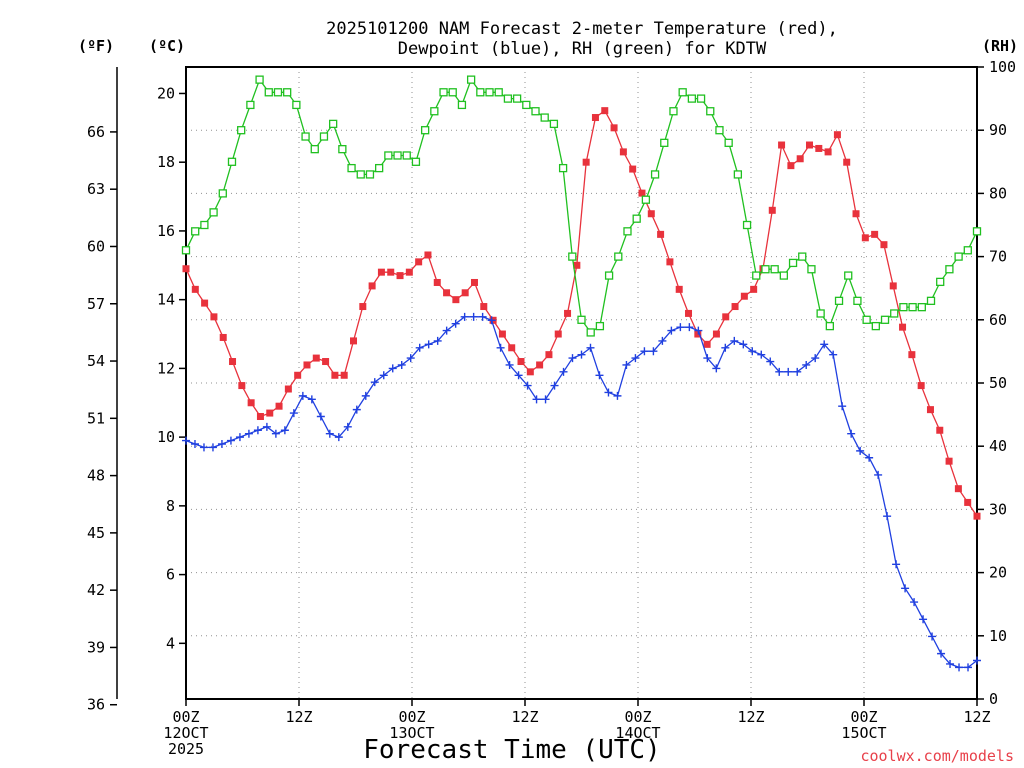 This screenshot has width=1024, height=768. What do you see at coordinates (166, 162) in the screenshot?
I see `celsius-tick-label: 18` at bounding box center [166, 162].